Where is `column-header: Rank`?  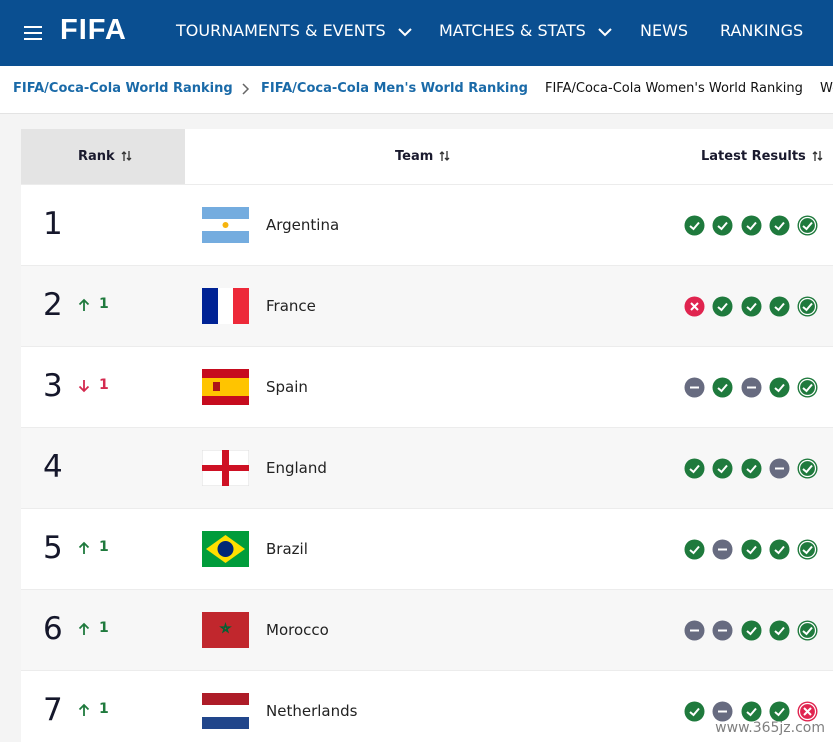
column-header: Rank is located at coordinates (96, 156).